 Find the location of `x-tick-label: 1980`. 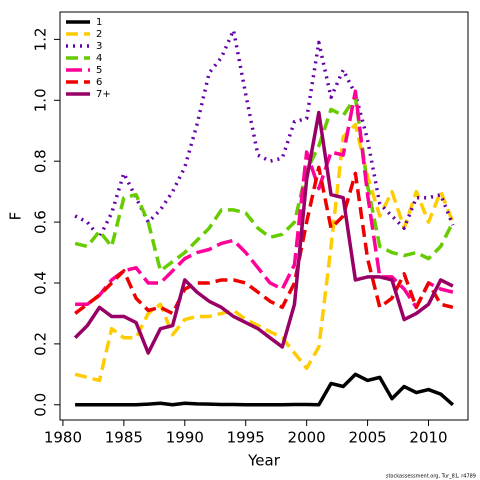

x-tick-label: 1980 is located at coordinates (63, 438).